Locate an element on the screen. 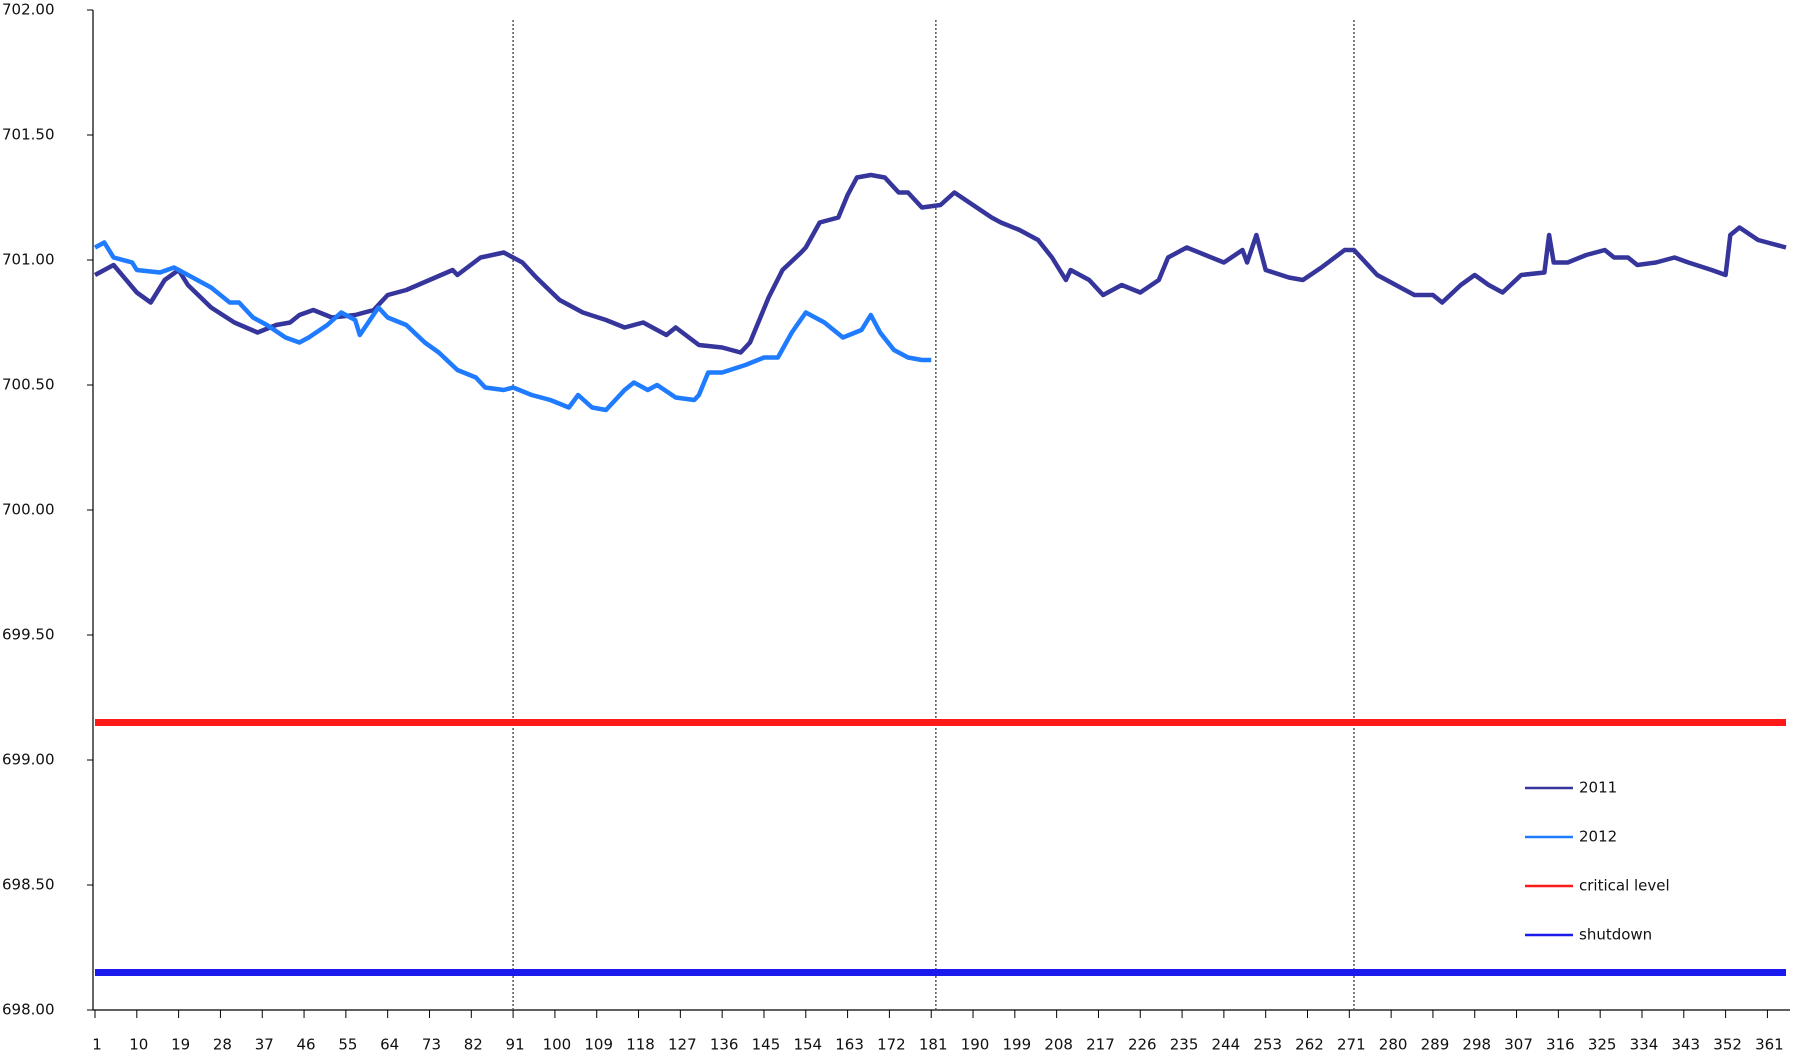 The image size is (1795, 1058). x-tick-label: 10 is located at coordinates (138, 1045).